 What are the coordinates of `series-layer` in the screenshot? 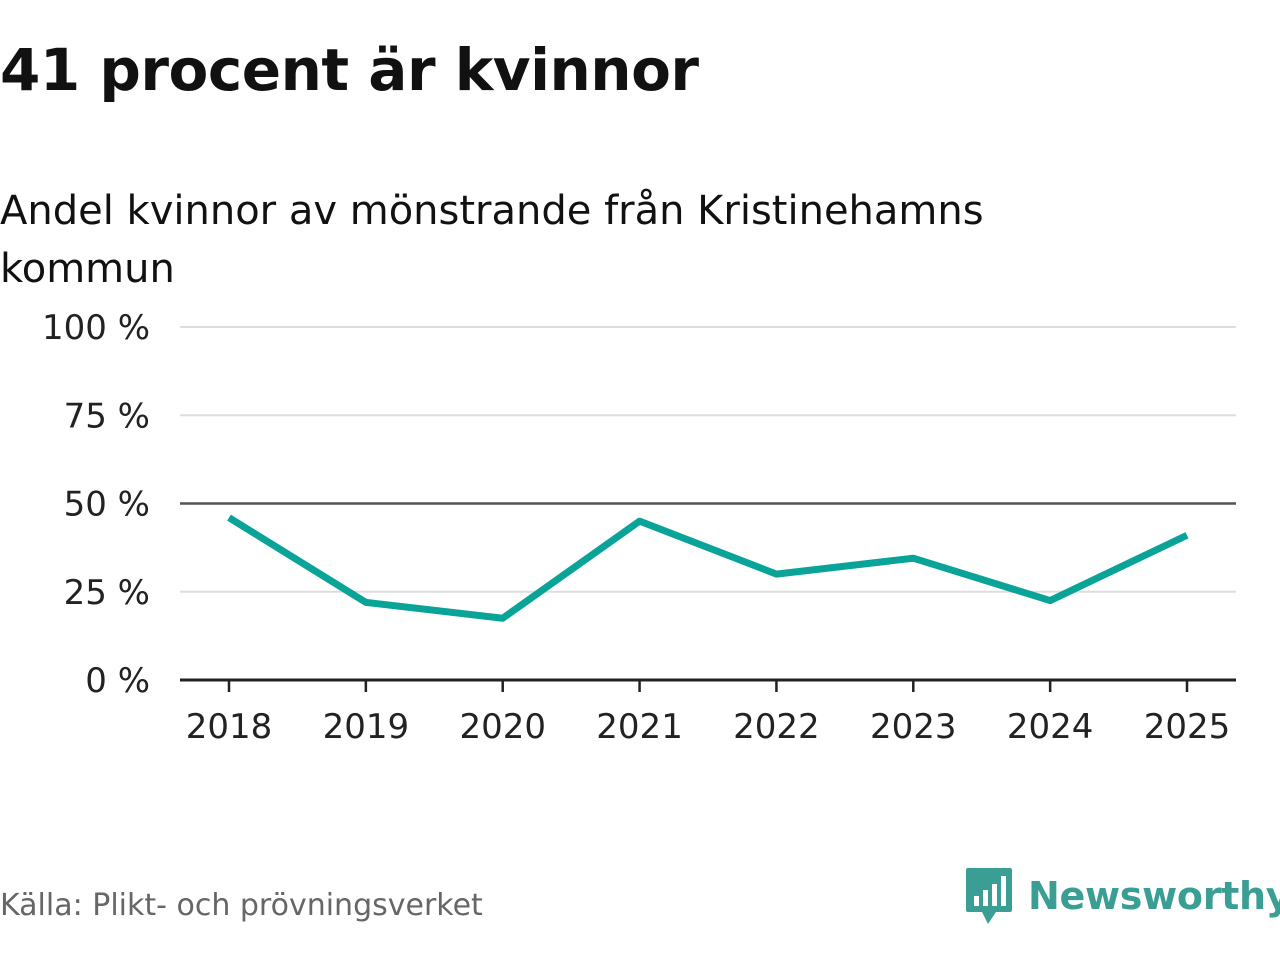 It's located at (708, 568).